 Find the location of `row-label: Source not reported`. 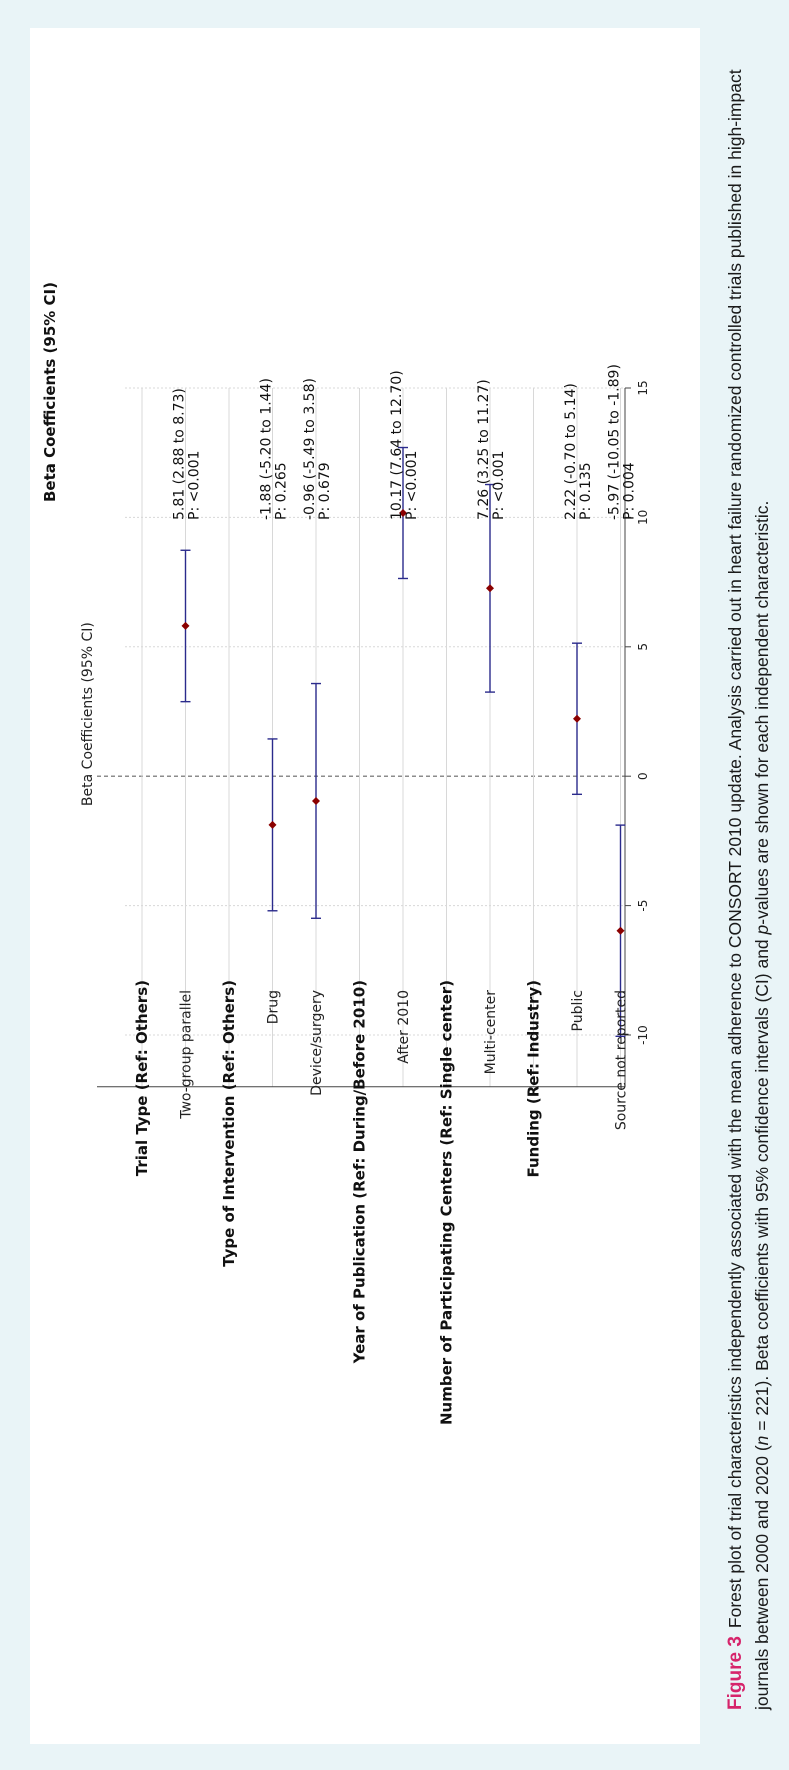

row-label: Source not reported is located at coordinates (622, 1060).